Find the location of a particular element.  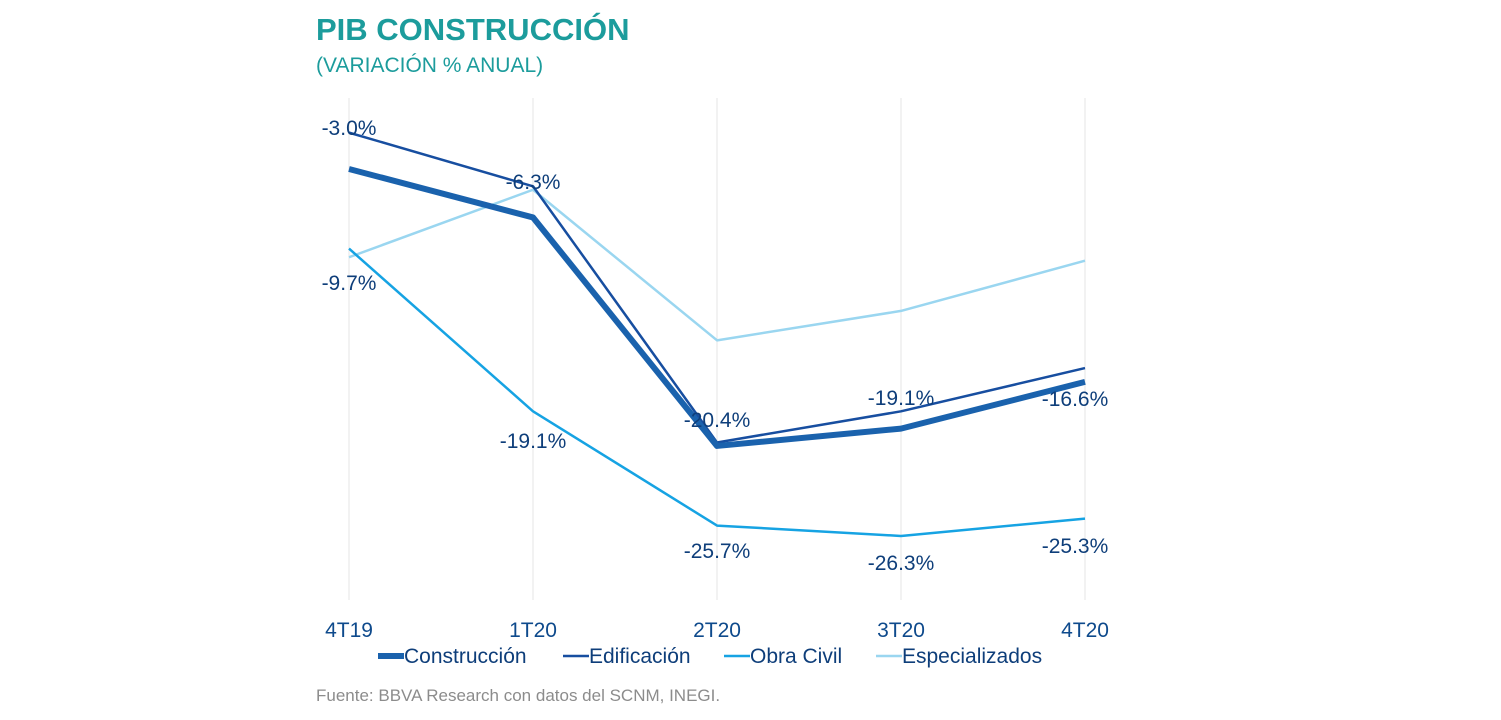

x-tick-label: 3T20 is located at coordinates (901, 630).